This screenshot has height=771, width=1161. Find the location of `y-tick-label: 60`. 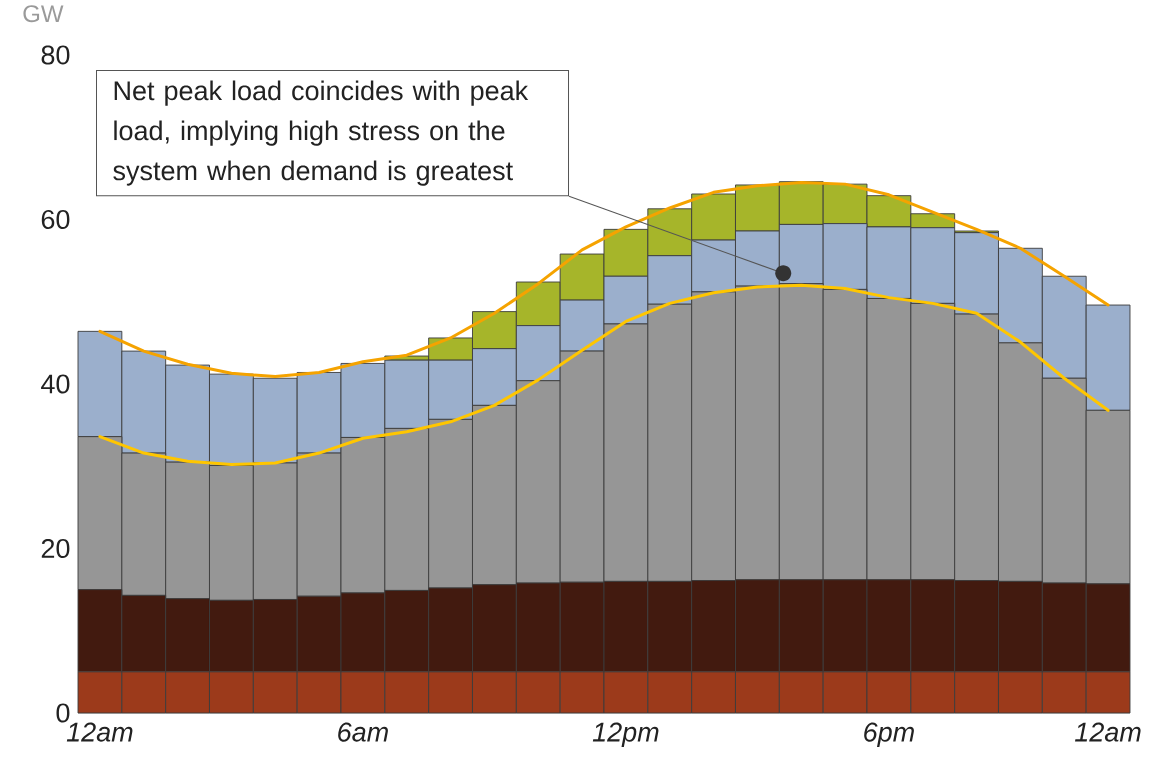

y-tick-label: 60 is located at coordinates (55, 219).